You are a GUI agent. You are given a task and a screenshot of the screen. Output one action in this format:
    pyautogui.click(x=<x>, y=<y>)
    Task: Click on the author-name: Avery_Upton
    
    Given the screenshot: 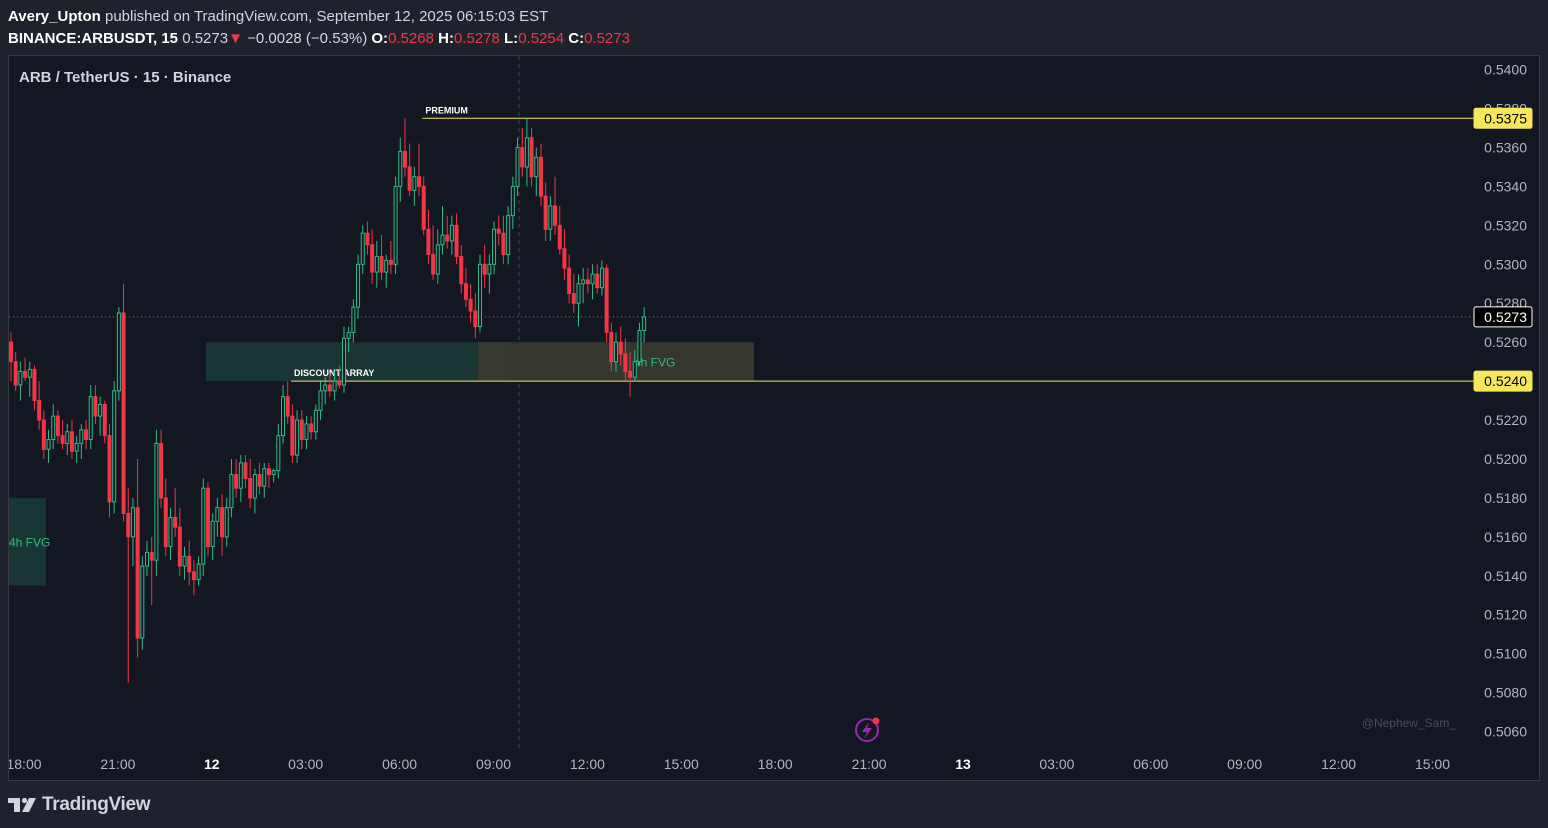 What is the action you would take?
    pyautogui.click(x=54, y=16)
    